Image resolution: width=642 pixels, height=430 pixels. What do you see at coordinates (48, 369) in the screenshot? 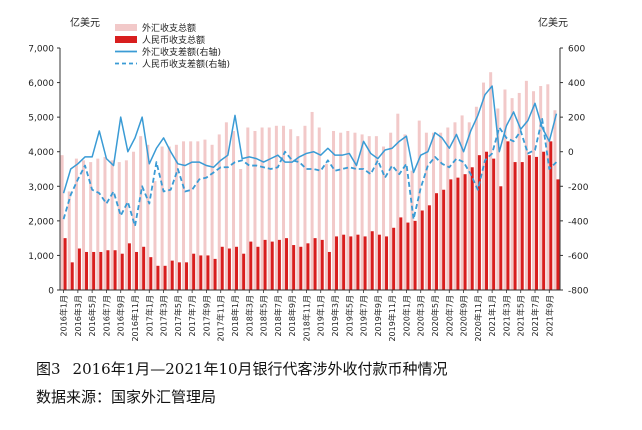
I see `figure-number: 图3` at bounding box center [48, 369].